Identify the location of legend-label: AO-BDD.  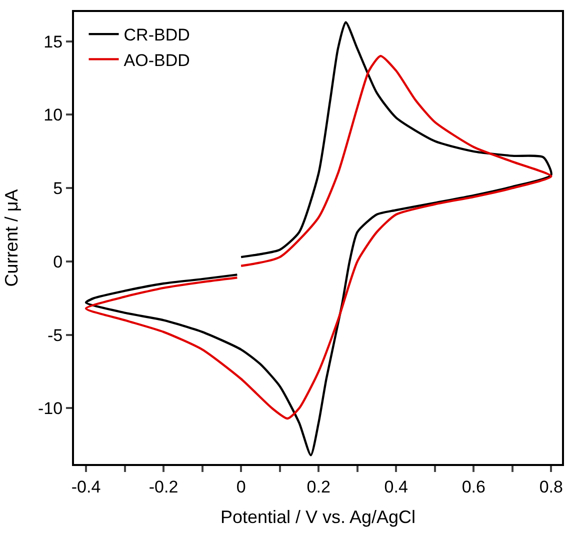
(157, 60).